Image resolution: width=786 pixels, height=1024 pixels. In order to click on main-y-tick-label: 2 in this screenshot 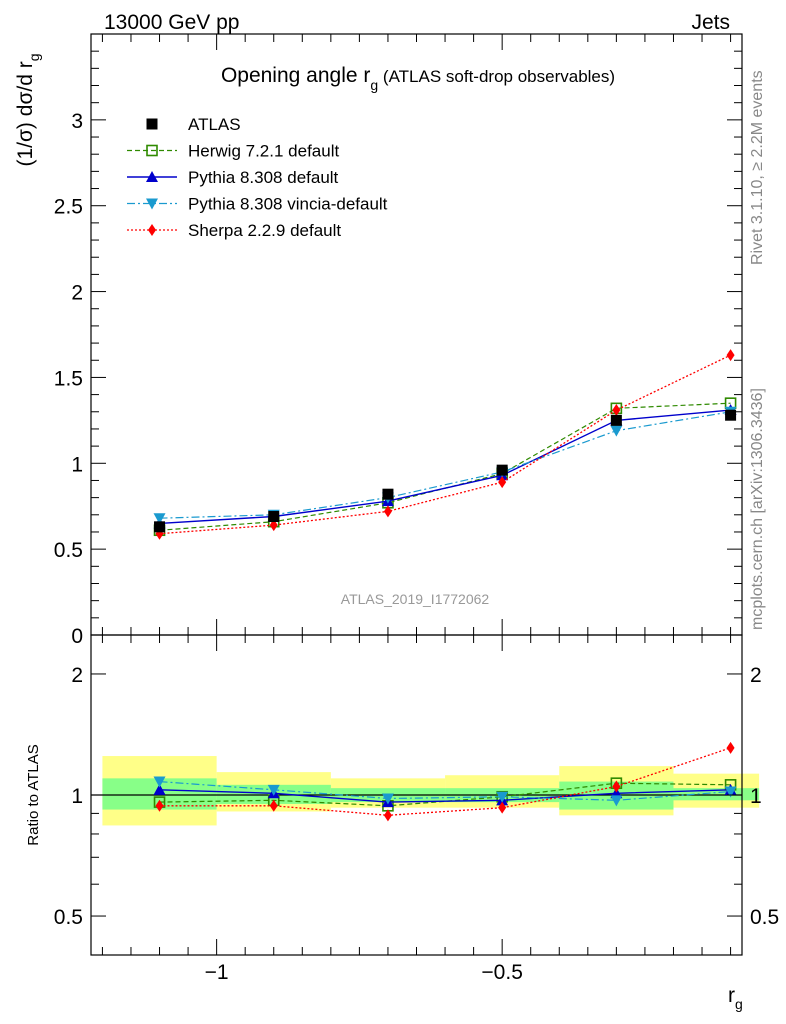, I will do `click(77, 293)`.